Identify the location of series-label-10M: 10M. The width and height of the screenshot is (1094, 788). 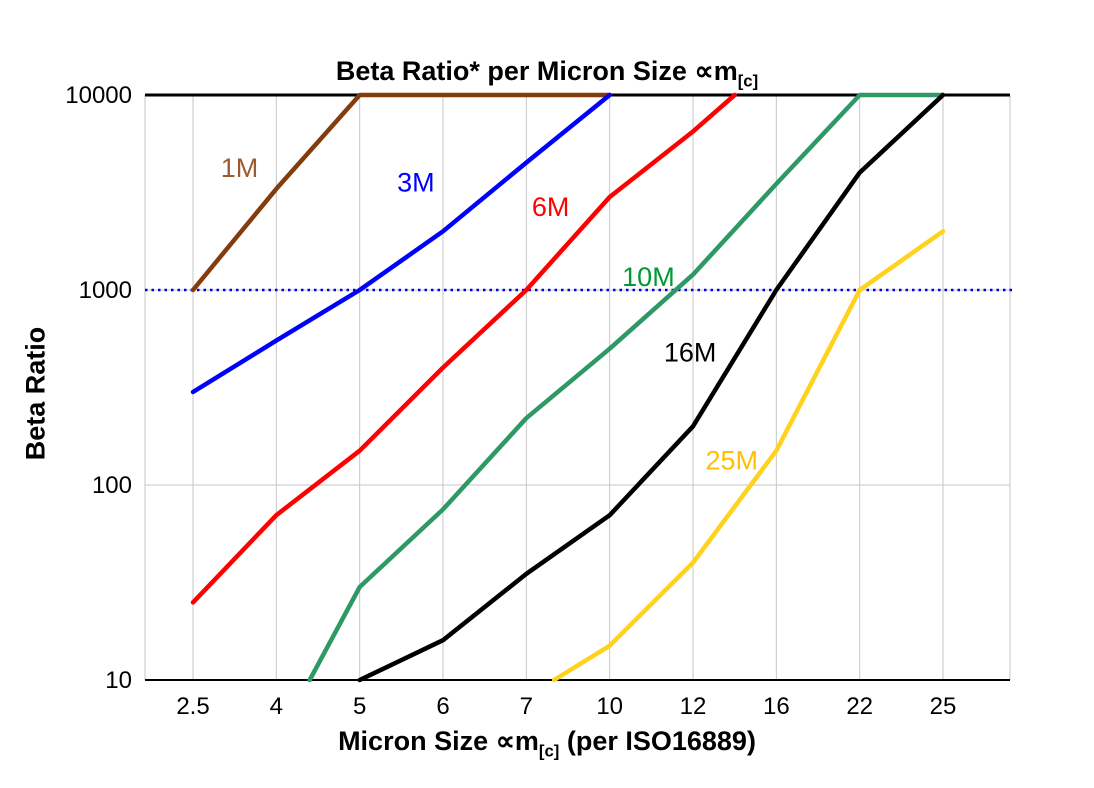
(648, 277).